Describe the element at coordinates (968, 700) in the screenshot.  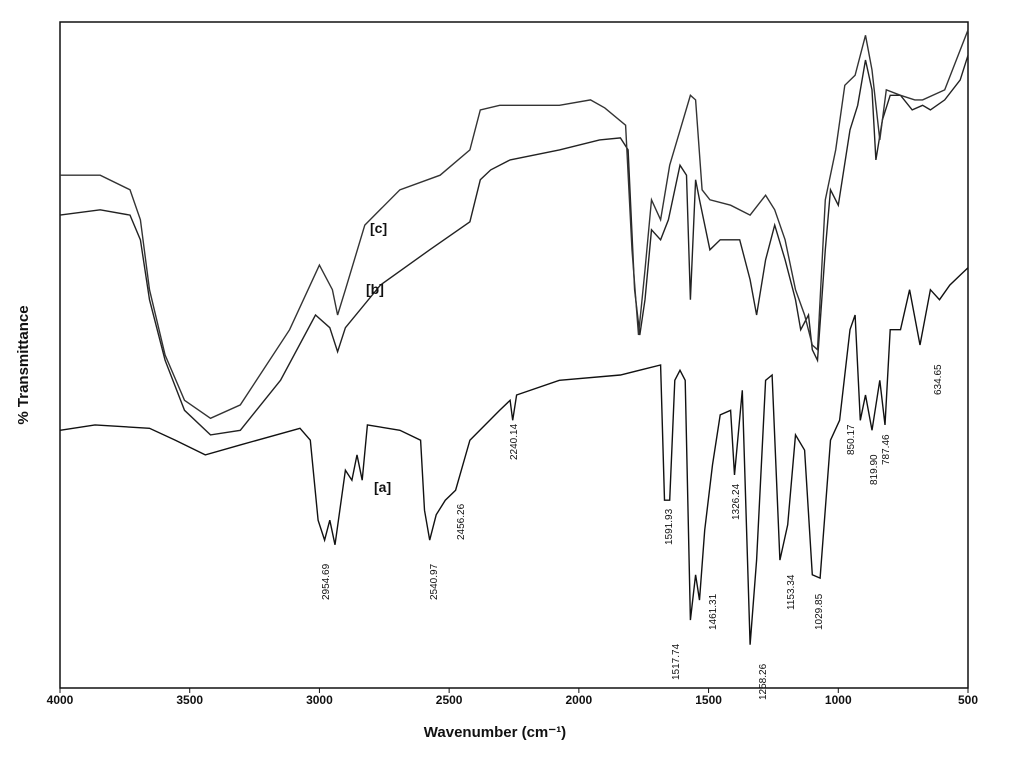
I see `x-tick-label: 500` at that location.